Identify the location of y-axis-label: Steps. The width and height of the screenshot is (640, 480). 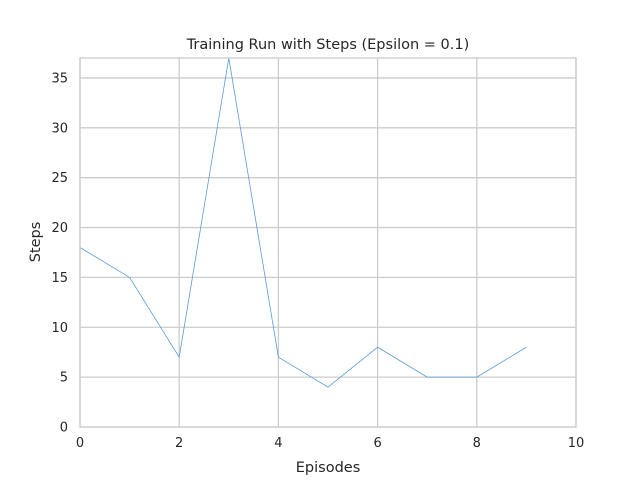
(36, 242).